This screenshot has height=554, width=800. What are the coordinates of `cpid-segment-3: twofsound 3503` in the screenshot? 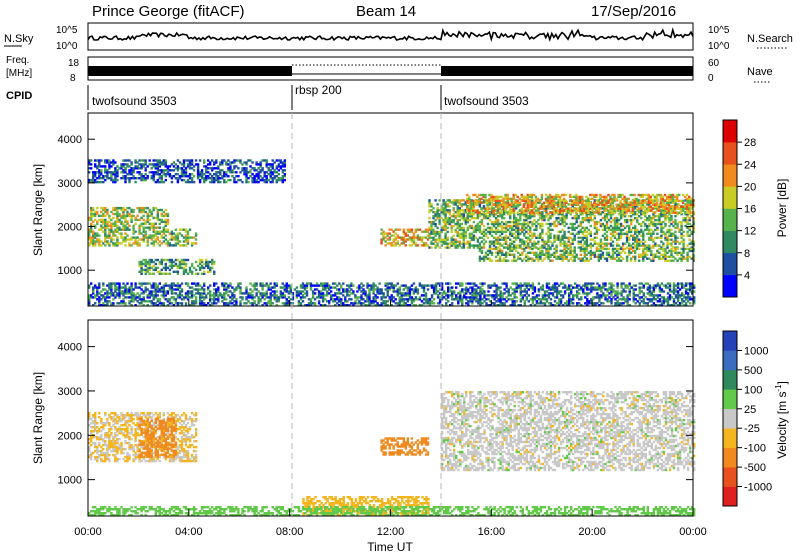 It's located at (486, 101).